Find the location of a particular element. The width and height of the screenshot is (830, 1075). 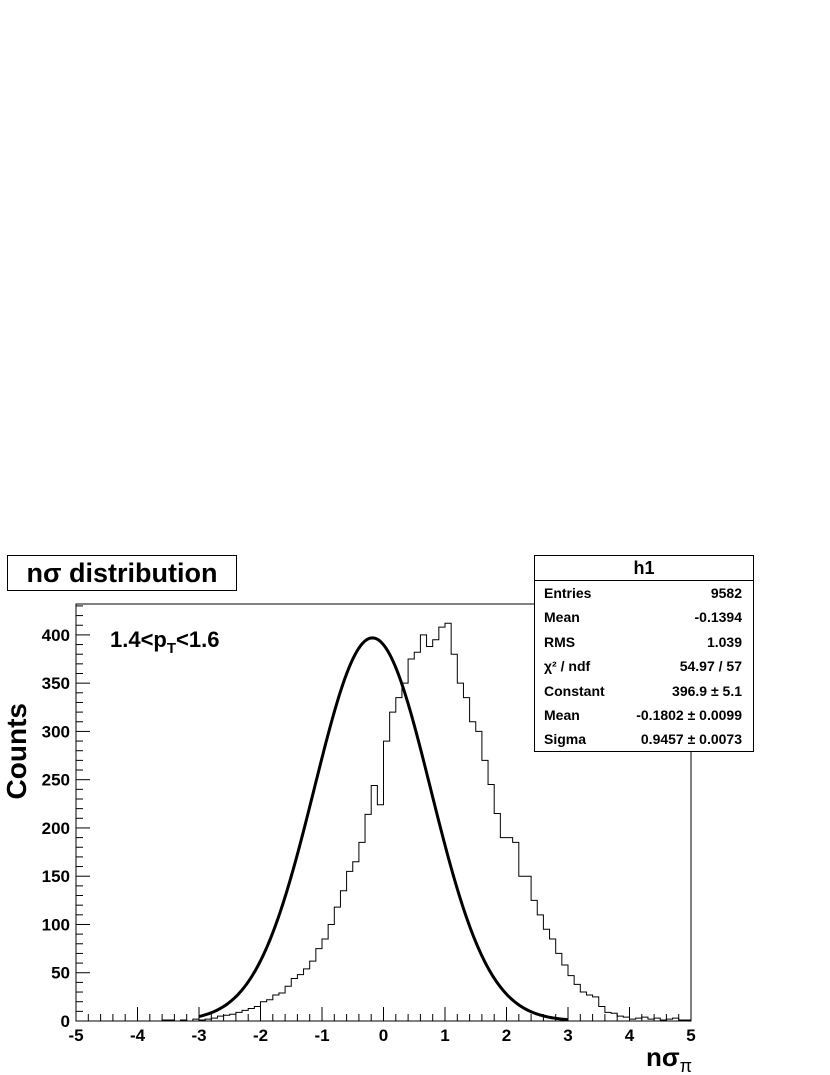

stats-row: RMS 1.039 is located at coordinates (644, 642).